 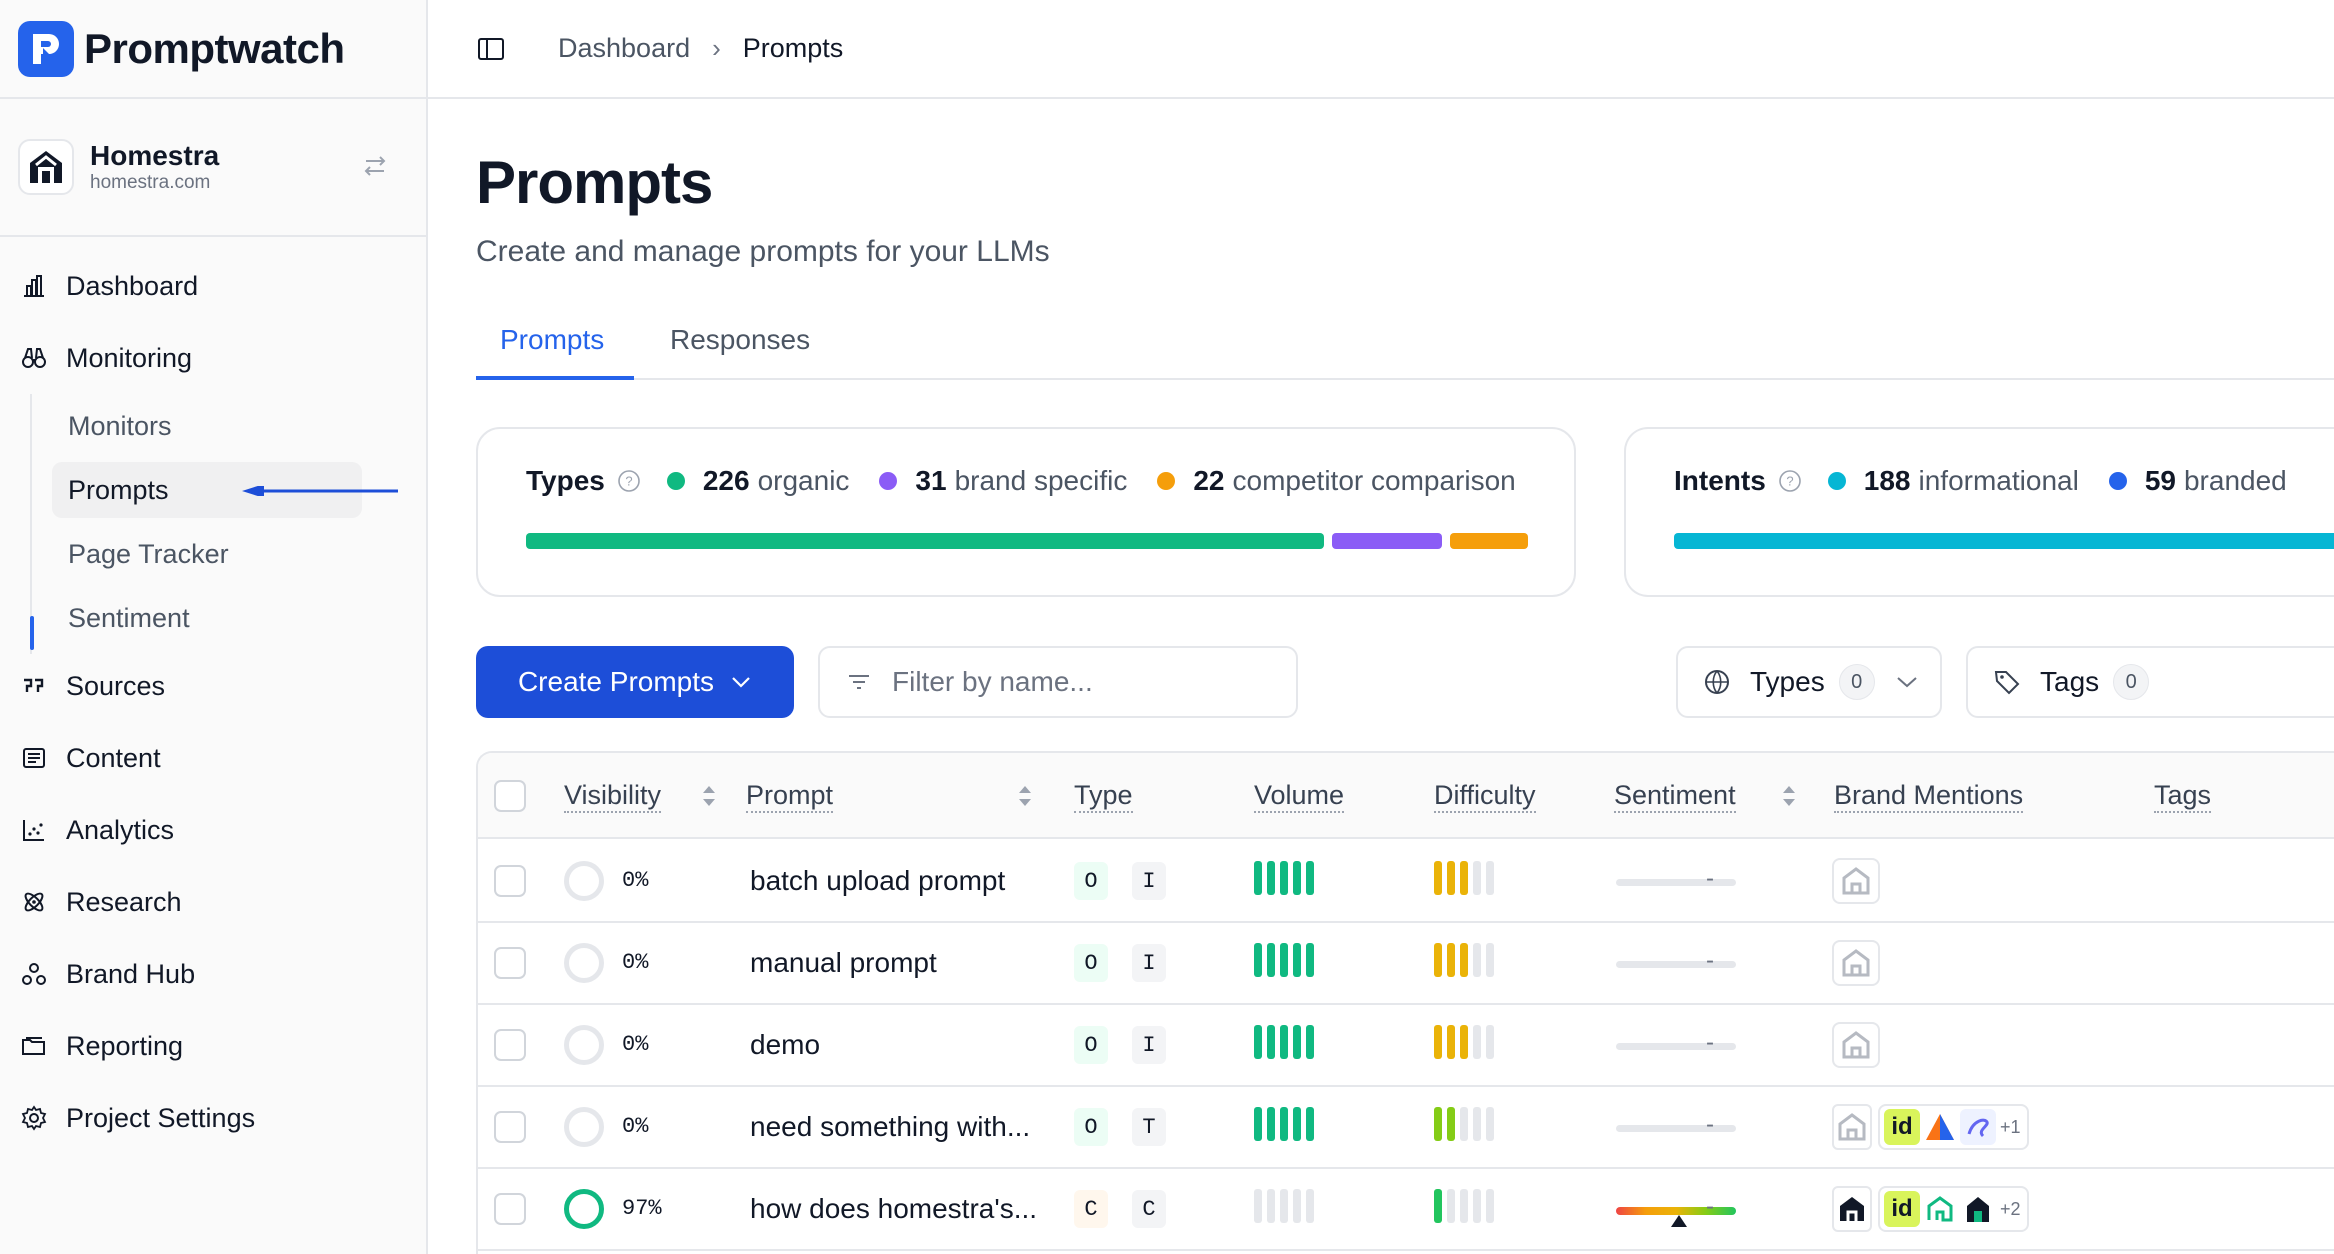 What do you see at coordinates (740, 339) in the screenshot?
I see `tab-responses: Responses` at bounding box center [740, 339].